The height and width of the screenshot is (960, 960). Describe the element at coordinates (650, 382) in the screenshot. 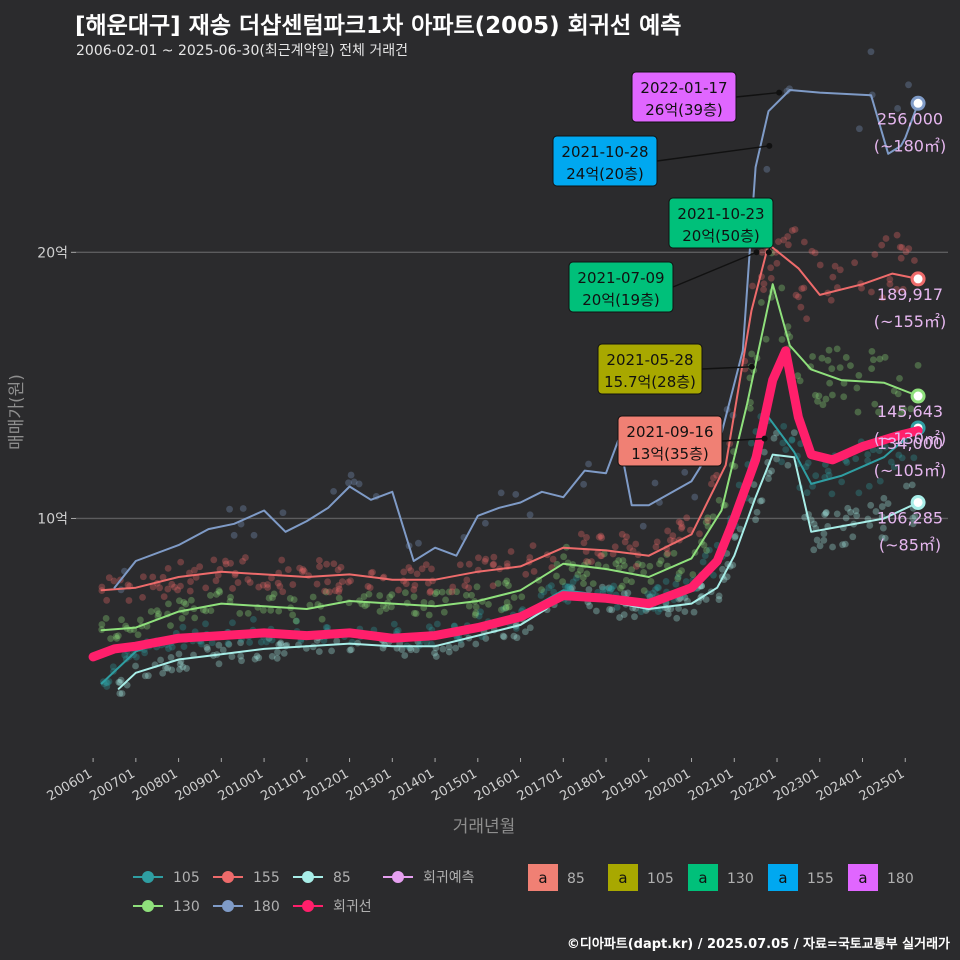

I see `annotation-price: 15.7억(28층)` at that location.